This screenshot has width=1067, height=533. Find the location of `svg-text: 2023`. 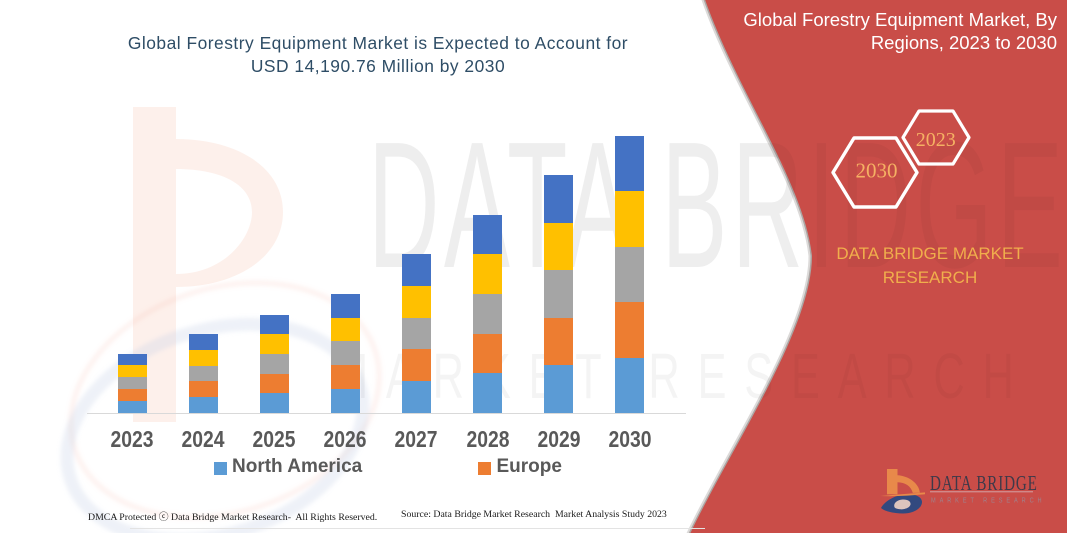

svg-text: 2023 is located at coordinates (936, 140).